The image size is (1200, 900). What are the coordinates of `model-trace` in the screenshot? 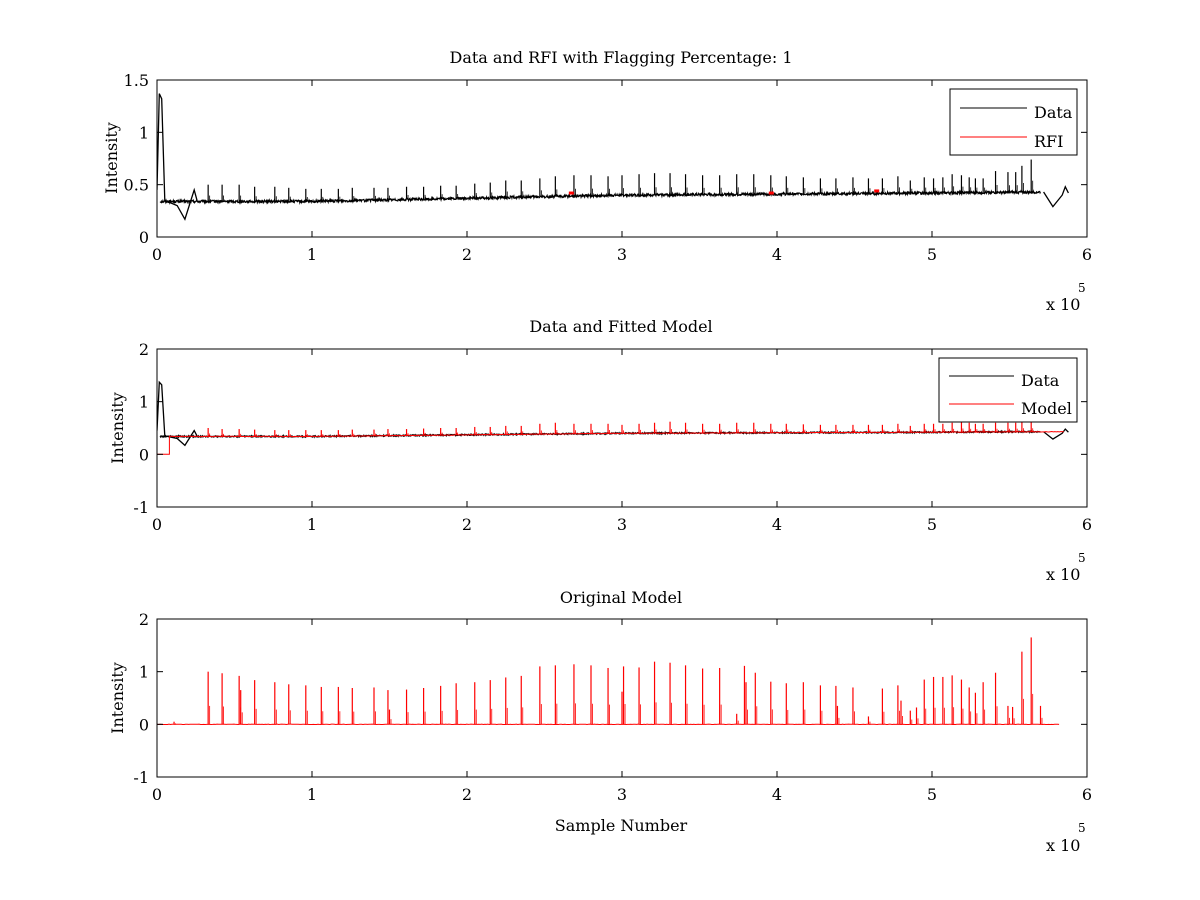 It's located at (610, 442).